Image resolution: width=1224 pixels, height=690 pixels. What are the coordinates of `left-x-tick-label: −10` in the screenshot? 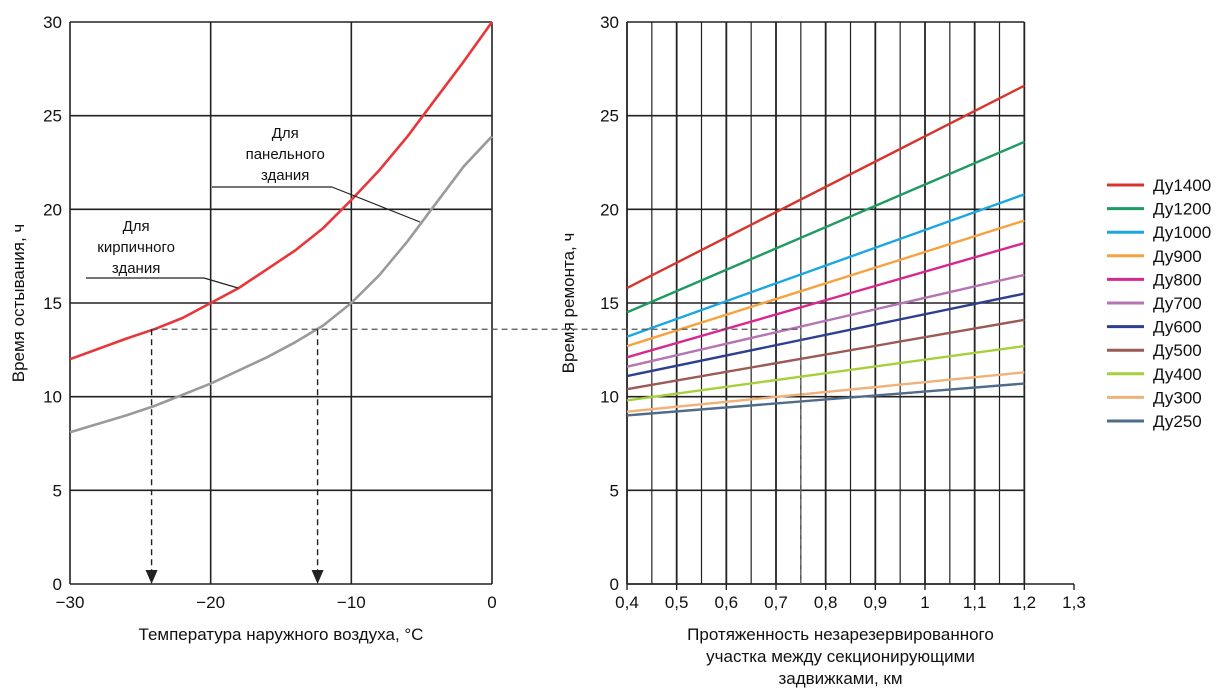 It's located at (351, 602).